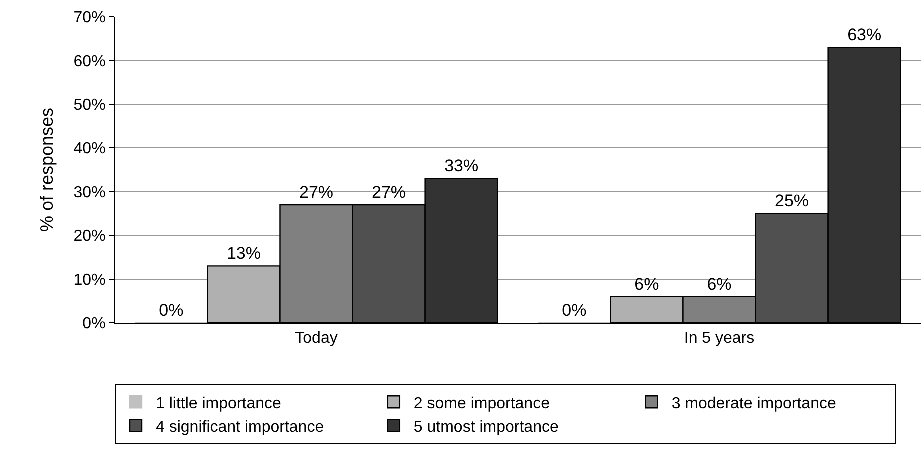  Describe the element at coordinates (90, 18) in the screenshot. I see `y-tick-label: 70%` at that location.